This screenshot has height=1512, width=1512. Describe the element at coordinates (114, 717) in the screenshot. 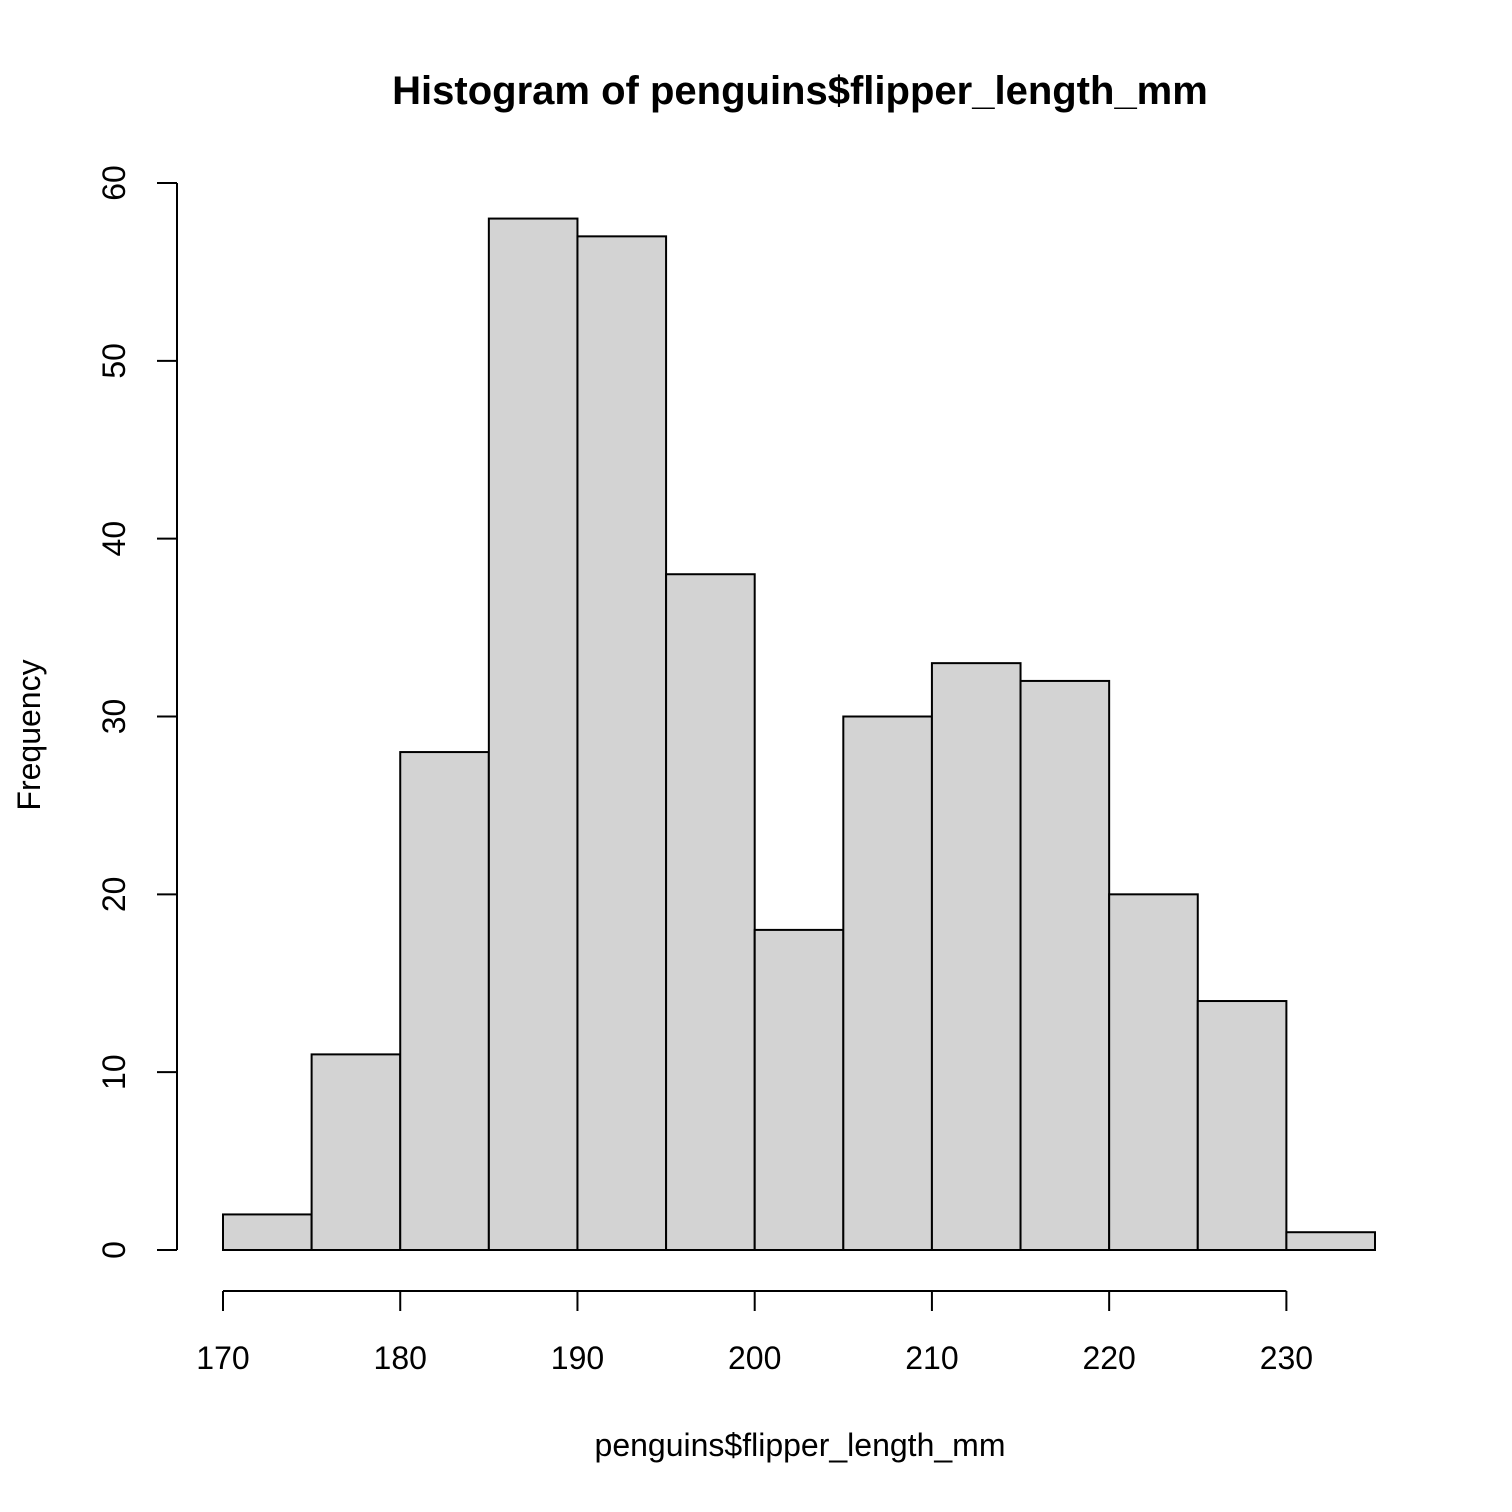

I see `y-tick-label: 30` at that location.